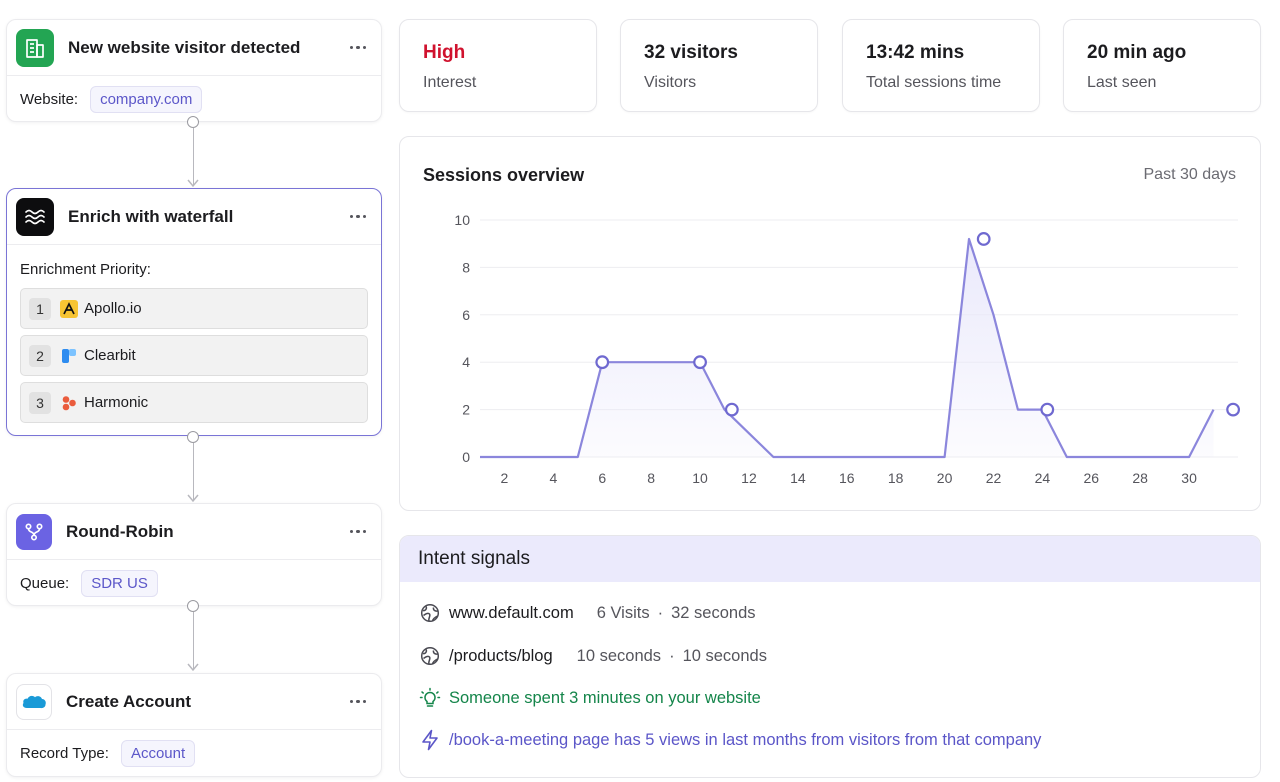  I want to click on panel-title: Sessions overview, so click(504, 175).